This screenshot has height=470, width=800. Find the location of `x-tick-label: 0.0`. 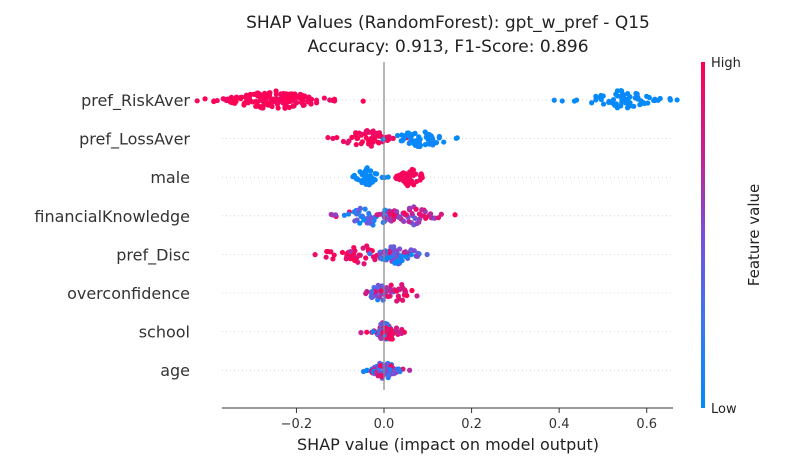

x-tick-label: 0.0 is located at coordinates (384, 424).